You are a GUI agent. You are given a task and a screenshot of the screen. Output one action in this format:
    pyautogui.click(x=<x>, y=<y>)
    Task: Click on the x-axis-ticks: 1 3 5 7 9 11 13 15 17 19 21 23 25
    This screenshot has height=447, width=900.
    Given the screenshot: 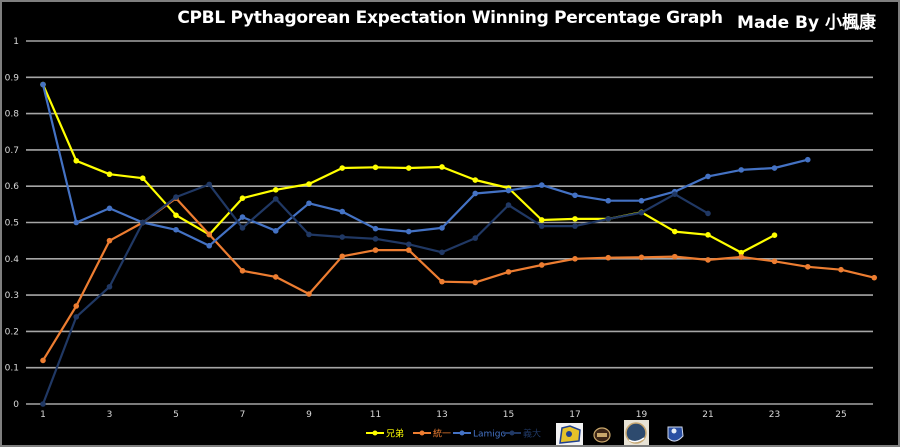 What is the action you would take?
    pyautogui.click(x=443, y=415)
    